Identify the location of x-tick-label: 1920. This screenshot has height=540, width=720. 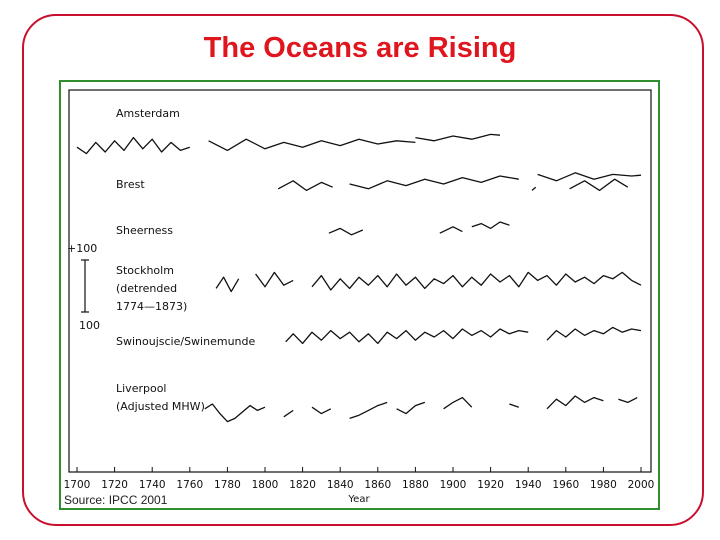
(490, 485).